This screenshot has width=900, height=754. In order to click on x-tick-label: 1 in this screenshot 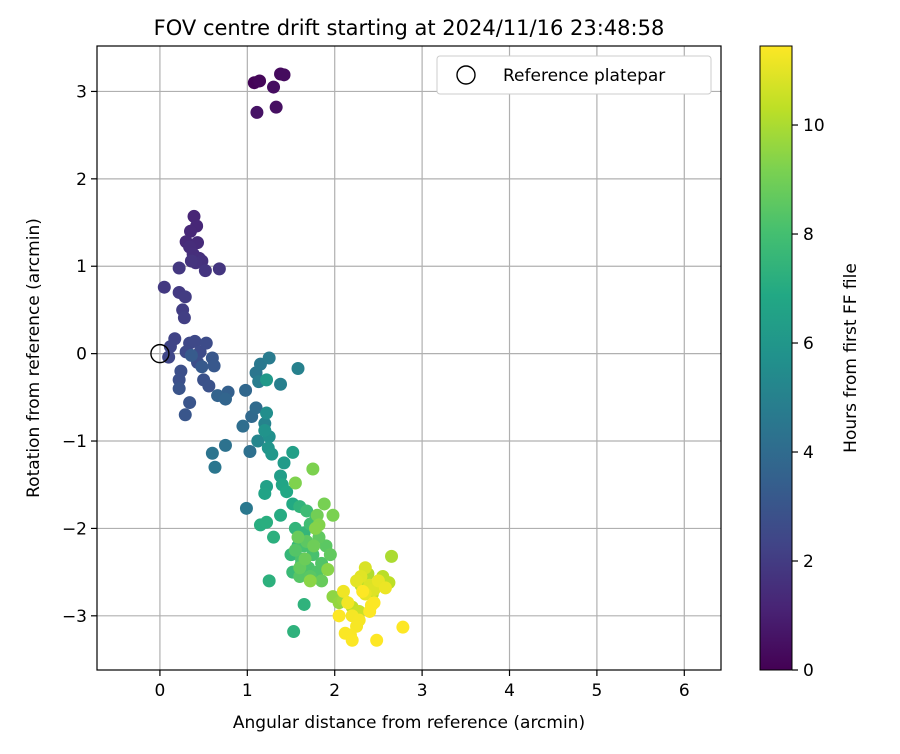, I will do `click(247, 691)`.